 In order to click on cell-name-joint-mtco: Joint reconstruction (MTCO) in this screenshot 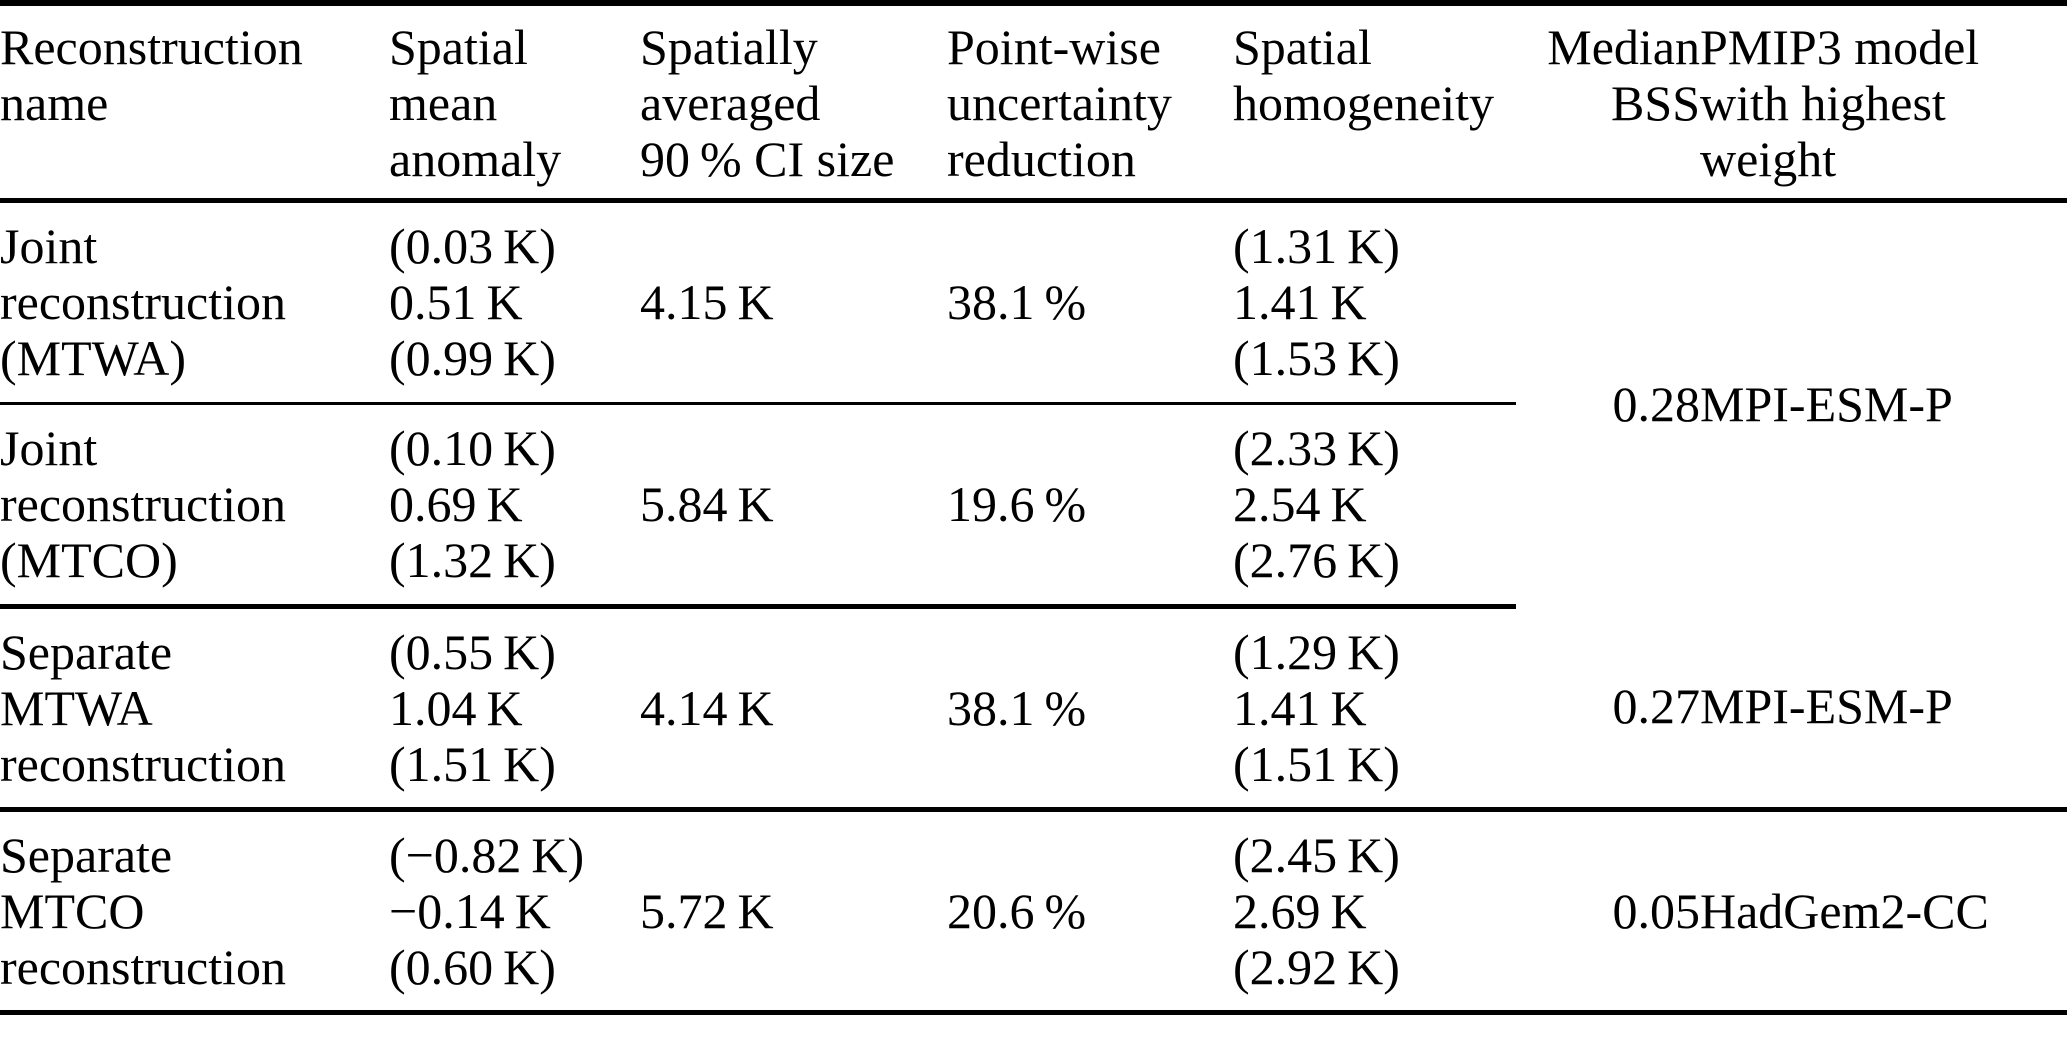, I will do `click(194, 506)`.